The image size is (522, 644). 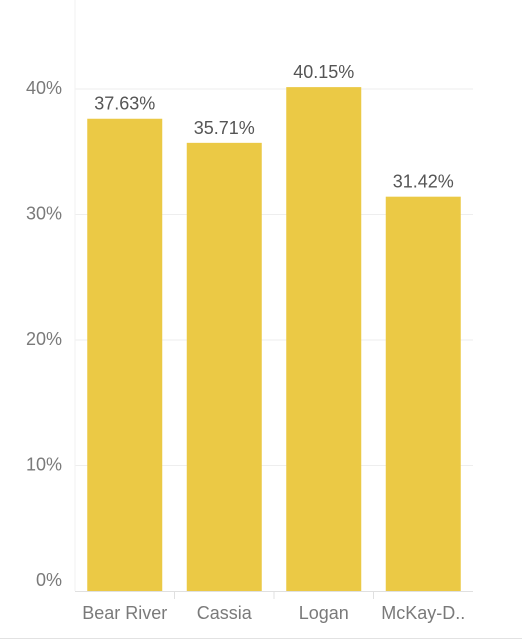 I want to click on y-tick-label: 0%, so click(x=49, y=580).